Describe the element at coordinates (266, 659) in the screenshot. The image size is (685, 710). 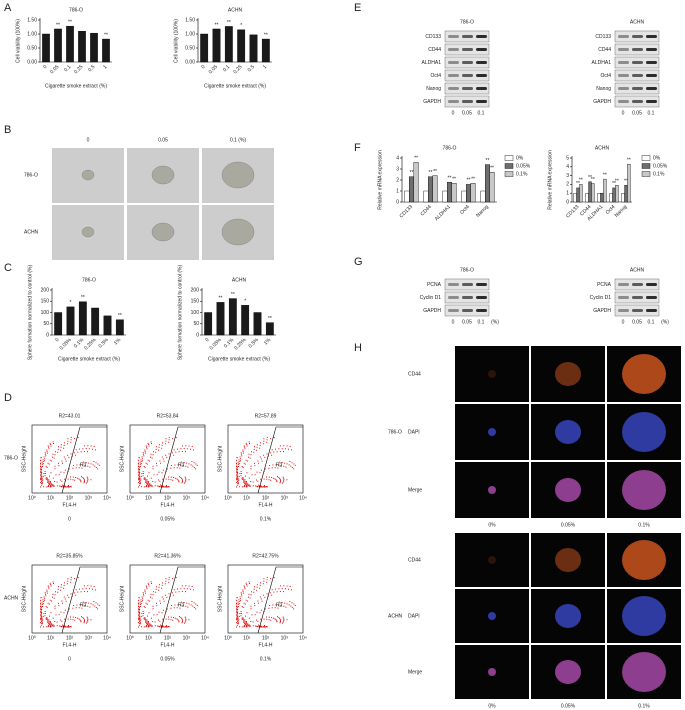
I see `condition-label: 0.1%` at that location.